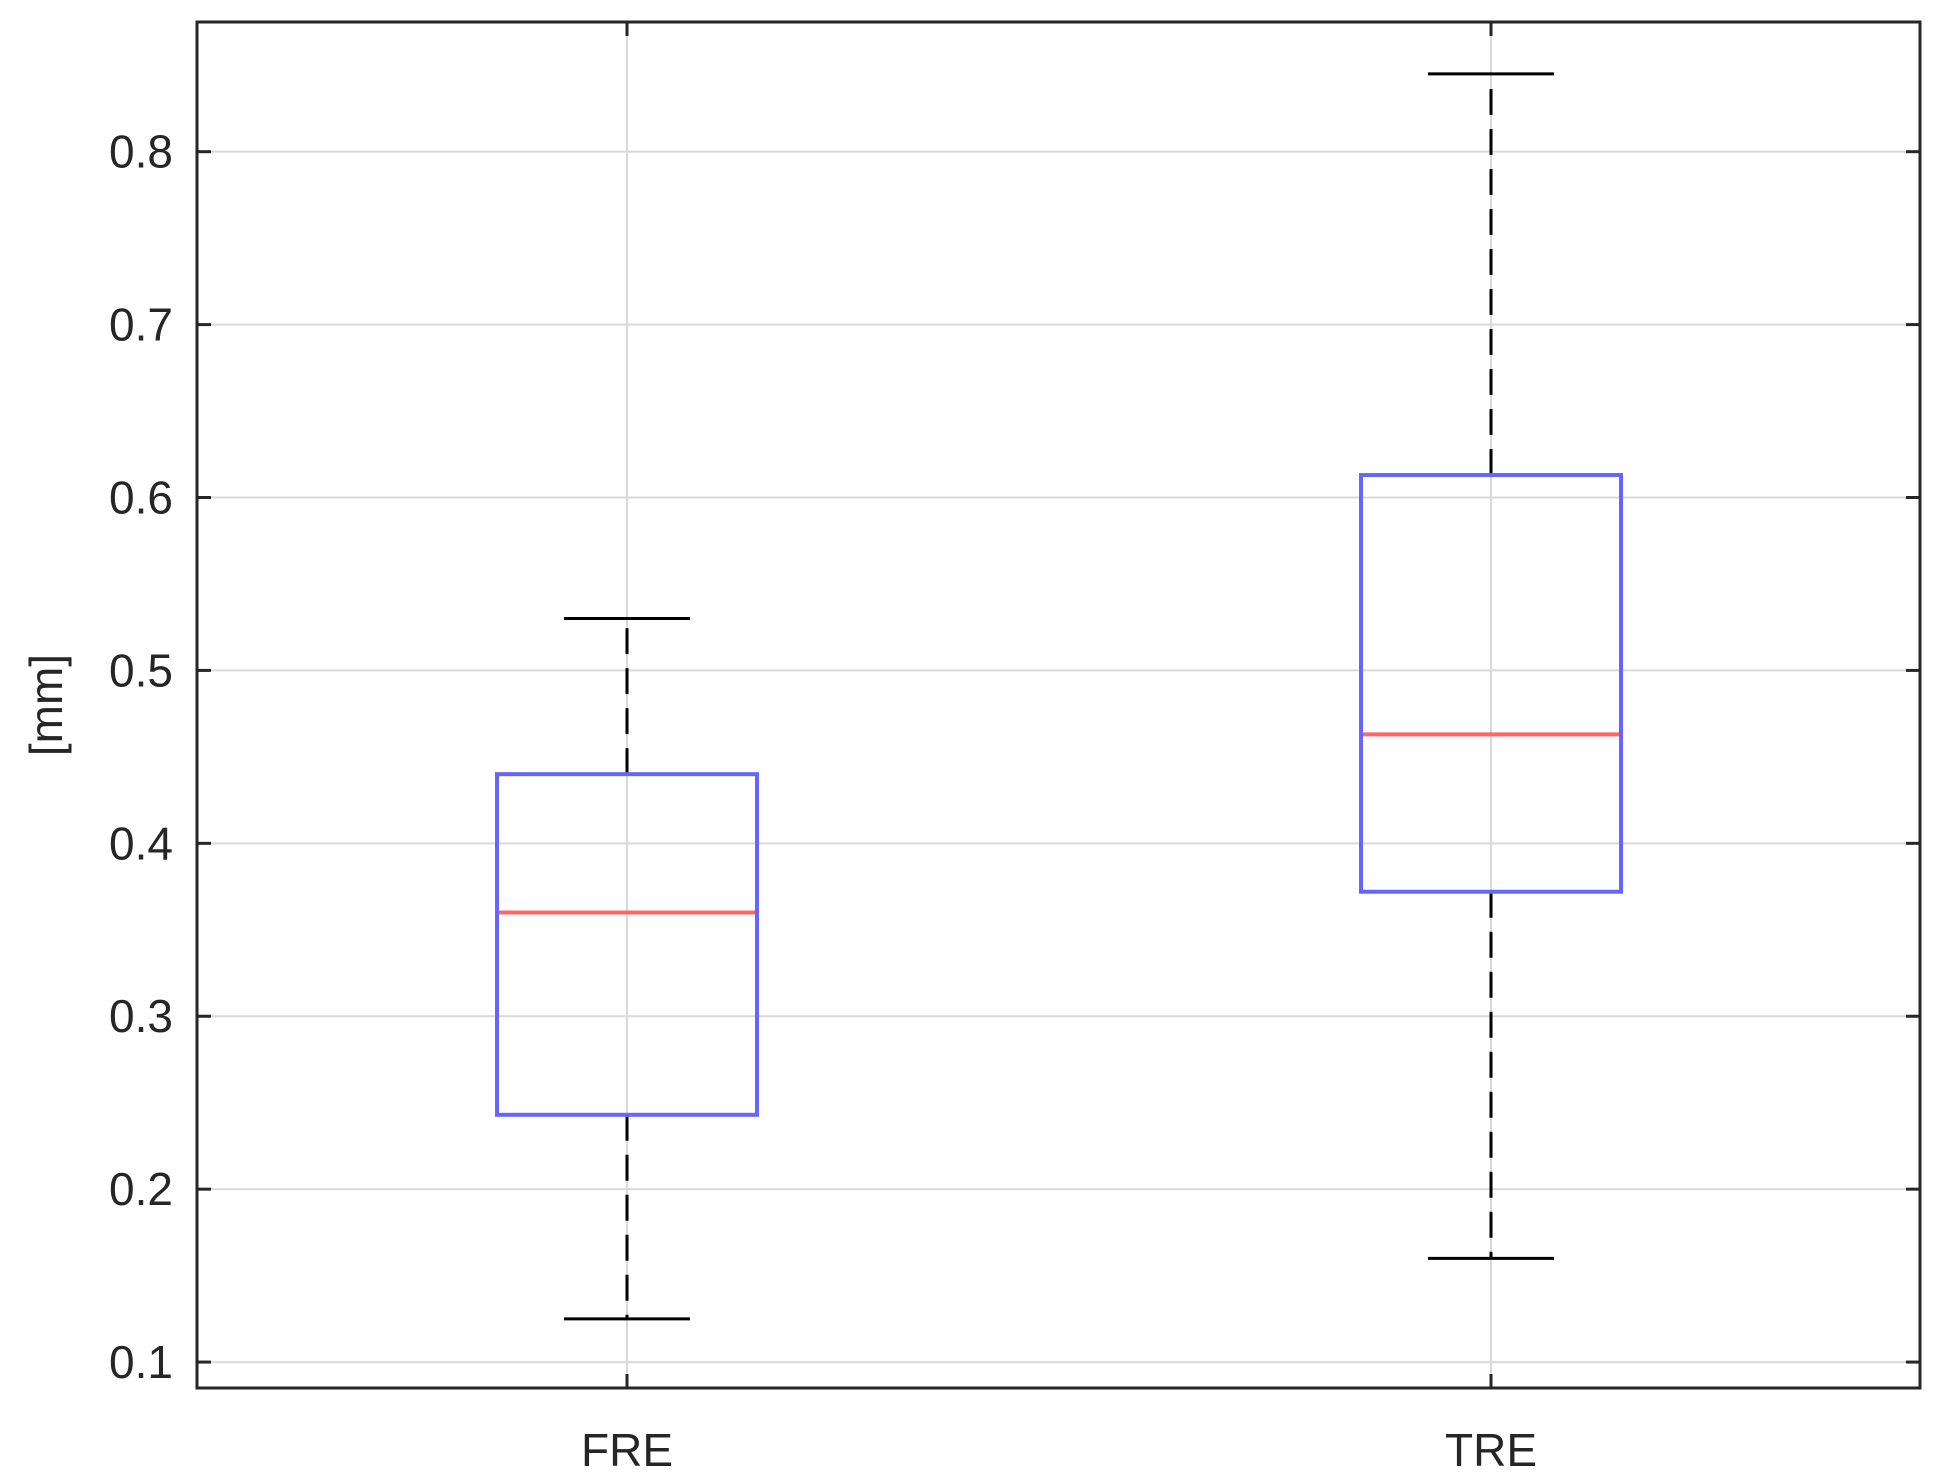  Describe the element at coordinates (141, 1362) in the screenshot. I see `y-tick-label: 0.1` at that location.